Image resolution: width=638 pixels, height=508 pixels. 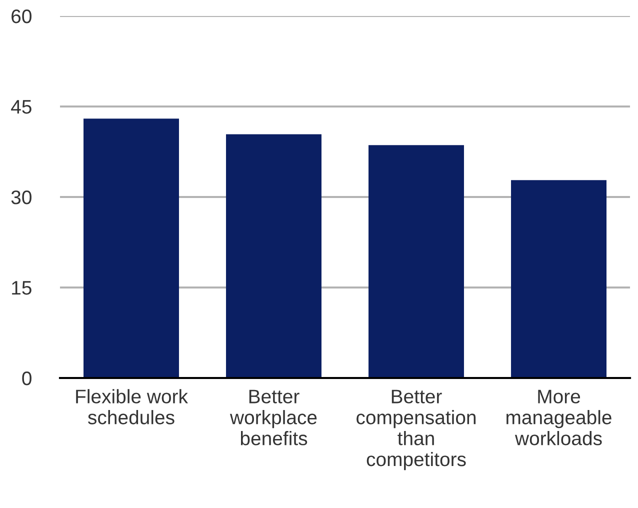 What do you see at coordinates (559, 418) in the screenshot?
I see `x-tick-label: More manageable workloads` at bounding box center [559, 418].